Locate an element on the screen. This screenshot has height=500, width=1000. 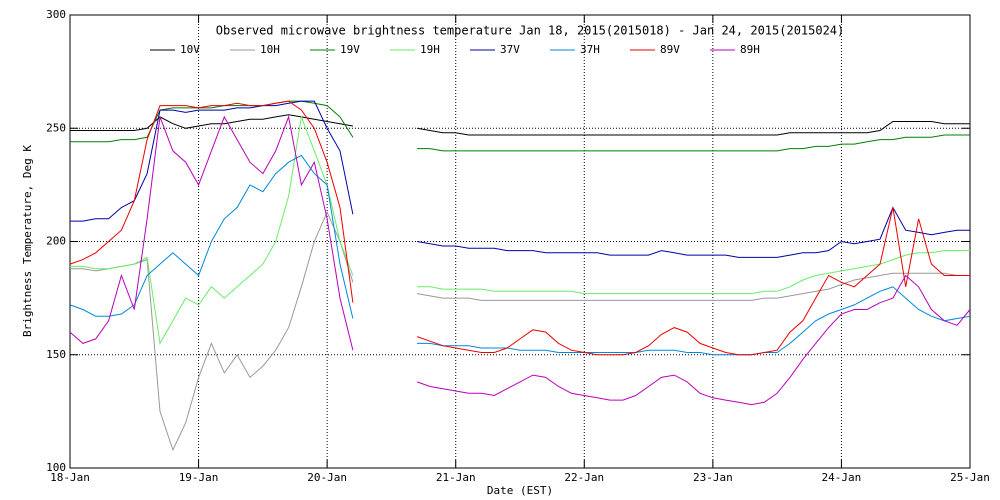
legend-label: 10V is located at coordinates (190, 49).